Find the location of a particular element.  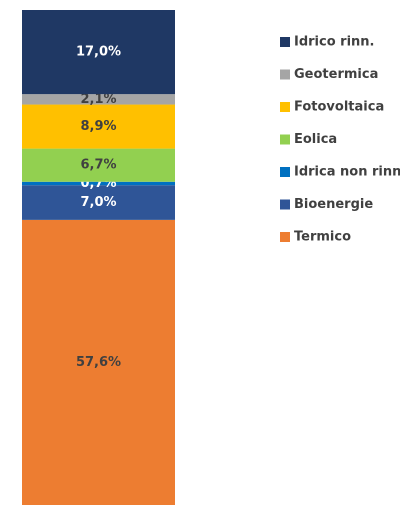

legend-label: Idrica non rinn. is located at coordinates (347, 172).